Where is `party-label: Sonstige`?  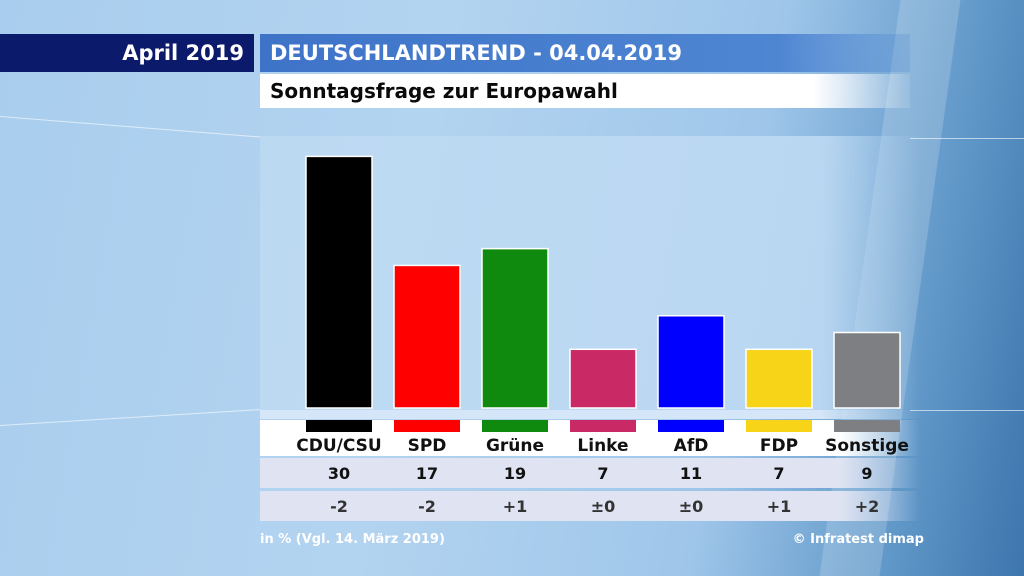 party-label: Sonstige is located at coordinates (867, 446).